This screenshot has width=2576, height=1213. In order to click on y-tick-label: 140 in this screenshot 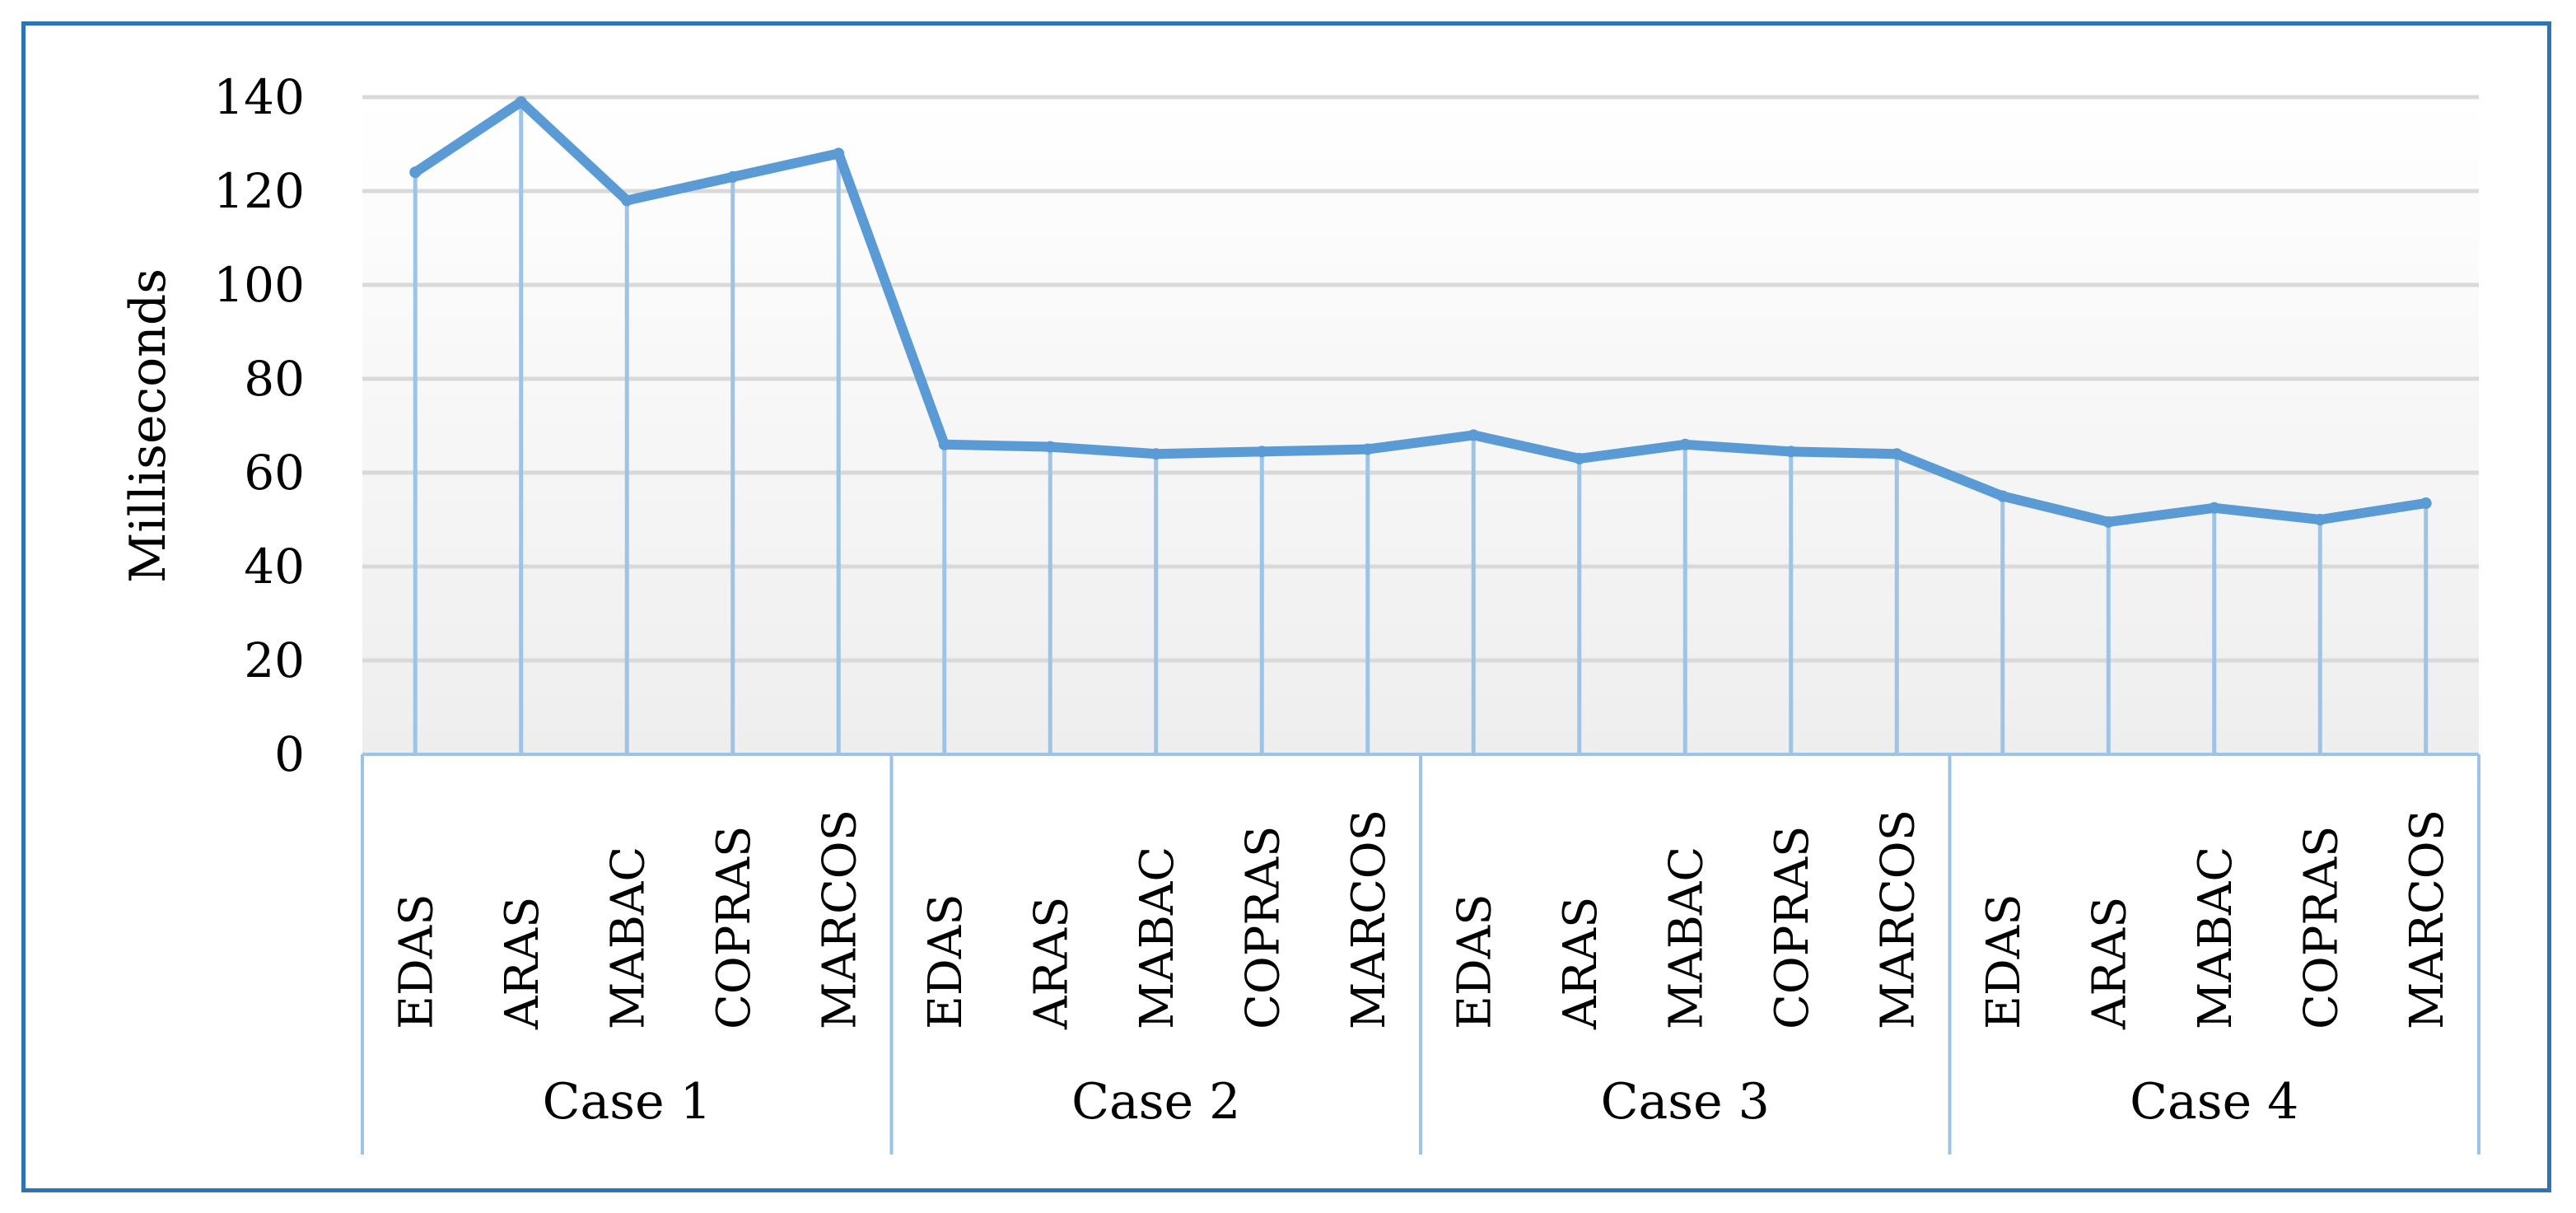, I will do `click(259, 97)`.